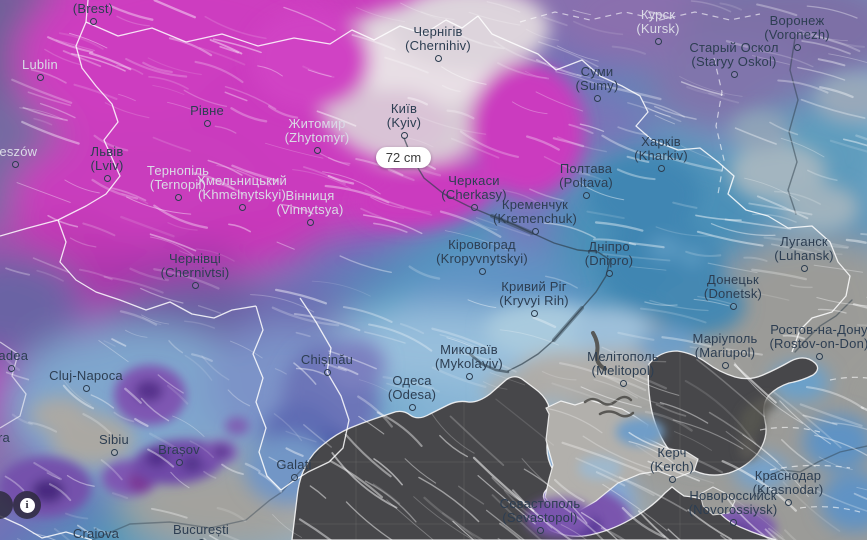  I want to click on snow-depth-badge: 72 cm, so click(403, 157).